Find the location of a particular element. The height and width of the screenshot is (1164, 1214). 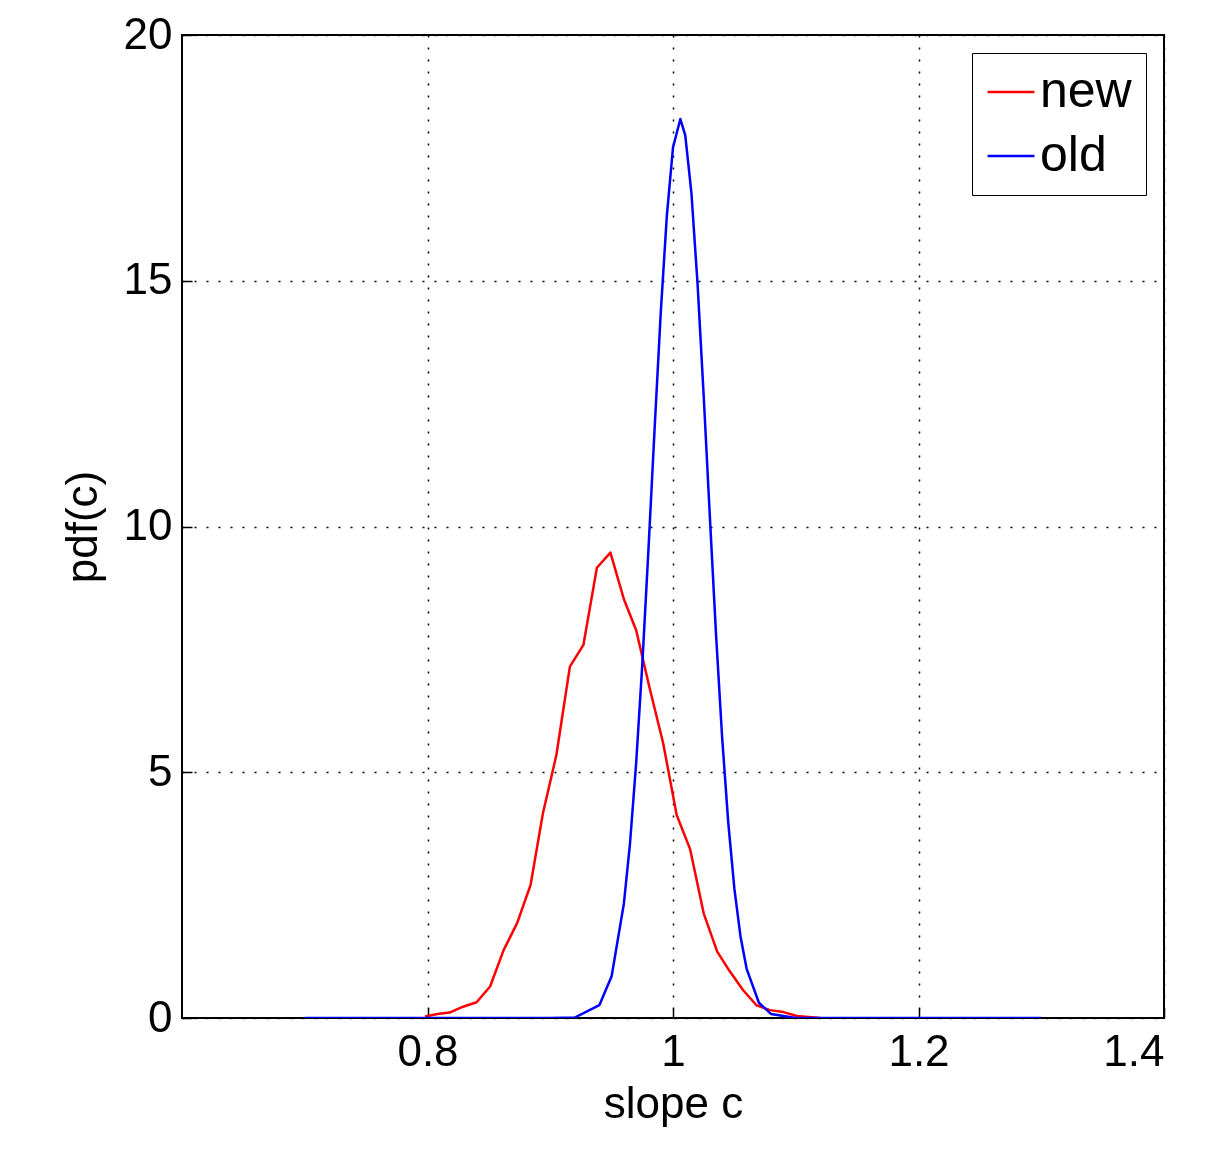

legend-label: new is located at coordinates (1086, 90).